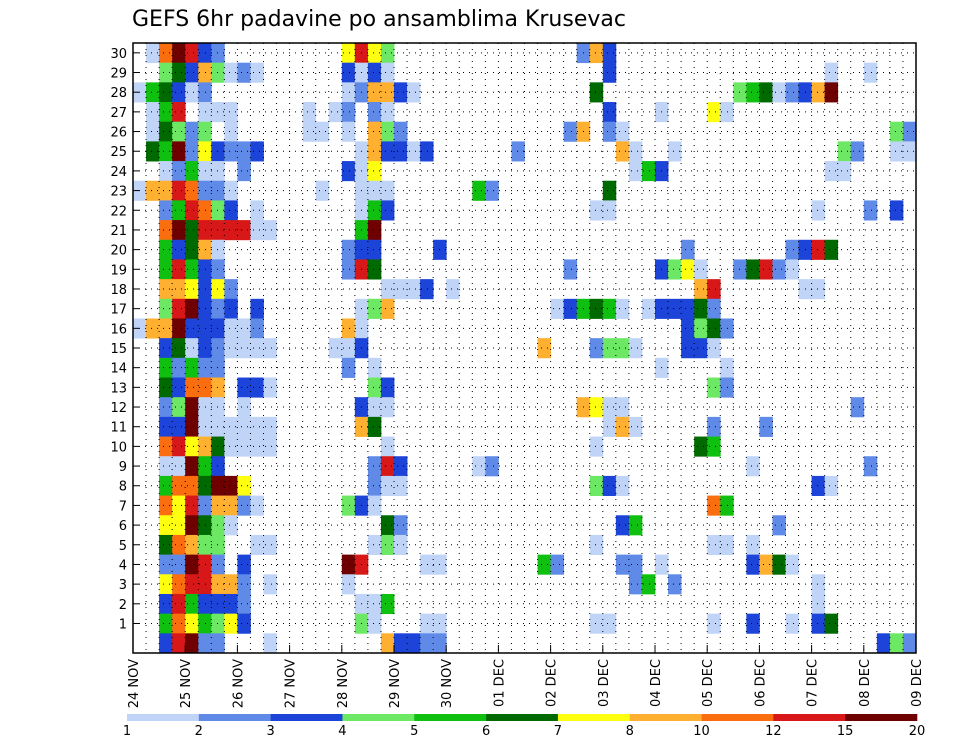 The height and width of the screenshot is (742, 960). I want to click on legend-label: 3, so click(270, 731).